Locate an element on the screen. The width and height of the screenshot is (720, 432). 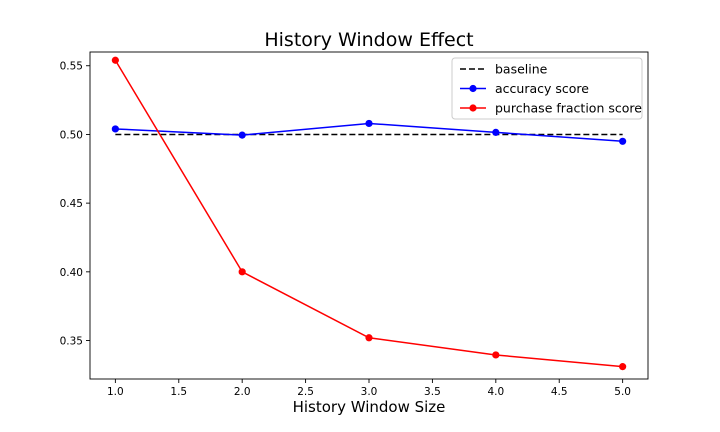
legend-box is located at coordinates (547, 88).